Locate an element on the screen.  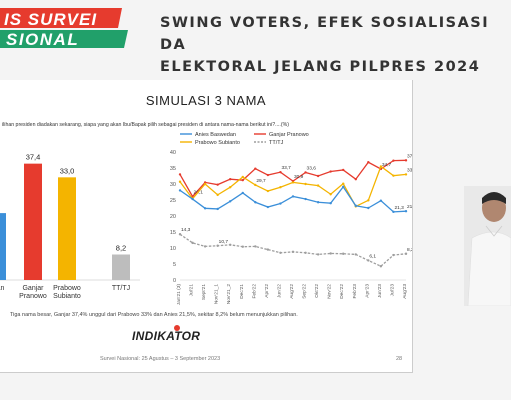
x-tick-label: Nov'22 is located at coordinates (330, 291).